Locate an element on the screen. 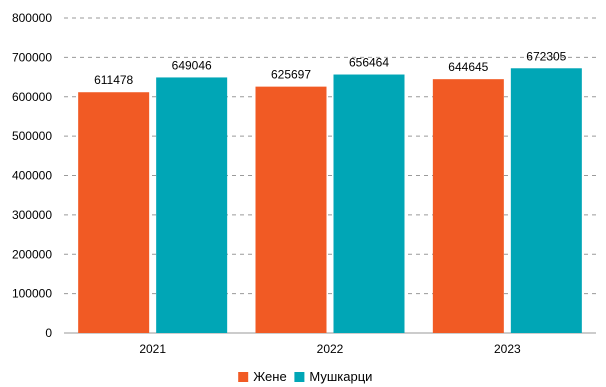 The image size is (606, 387). data-labels: 611478 649046 625697 656464 644645 672305 is located at coordinates (330, 68).